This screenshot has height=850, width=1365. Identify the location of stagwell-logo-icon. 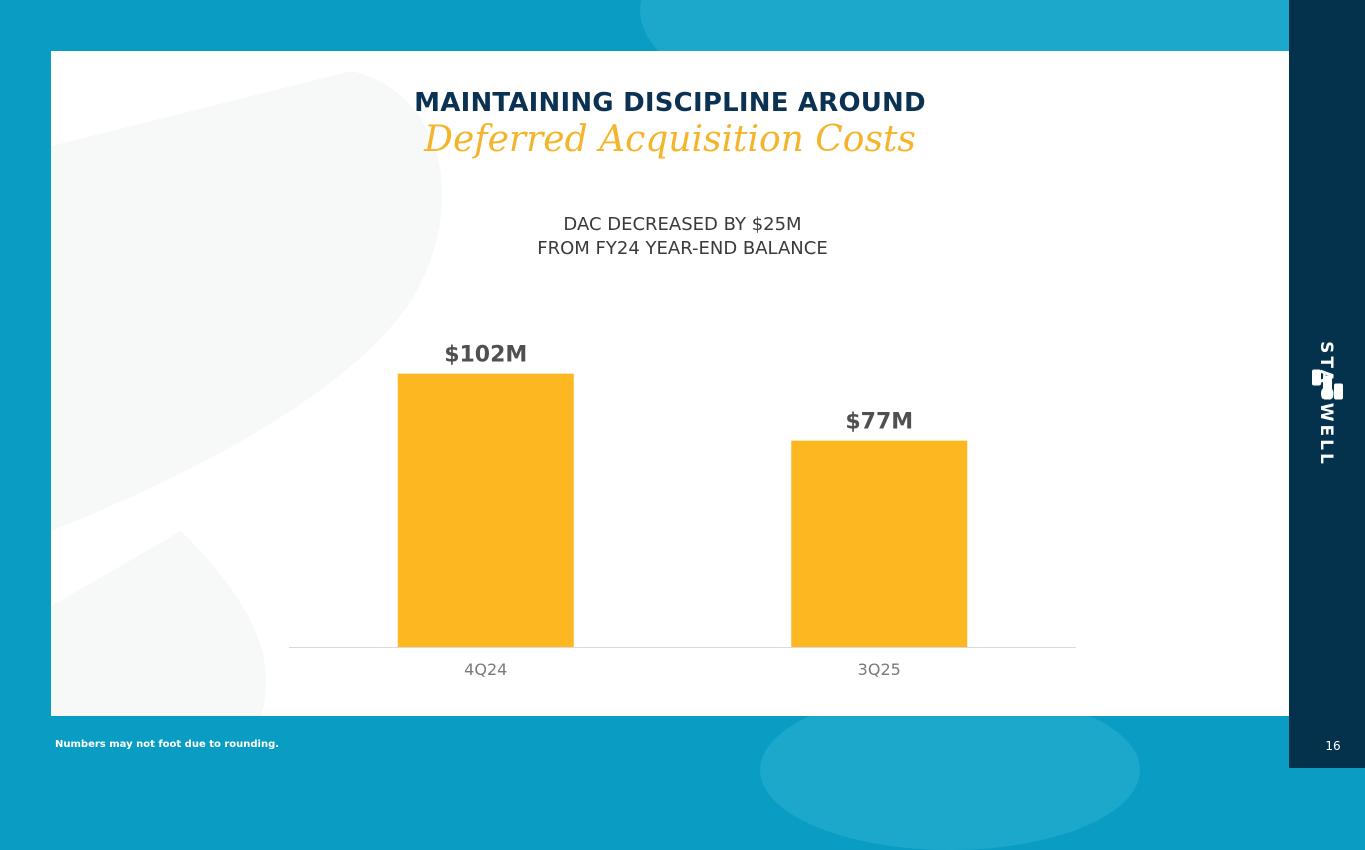
(1327, 384).